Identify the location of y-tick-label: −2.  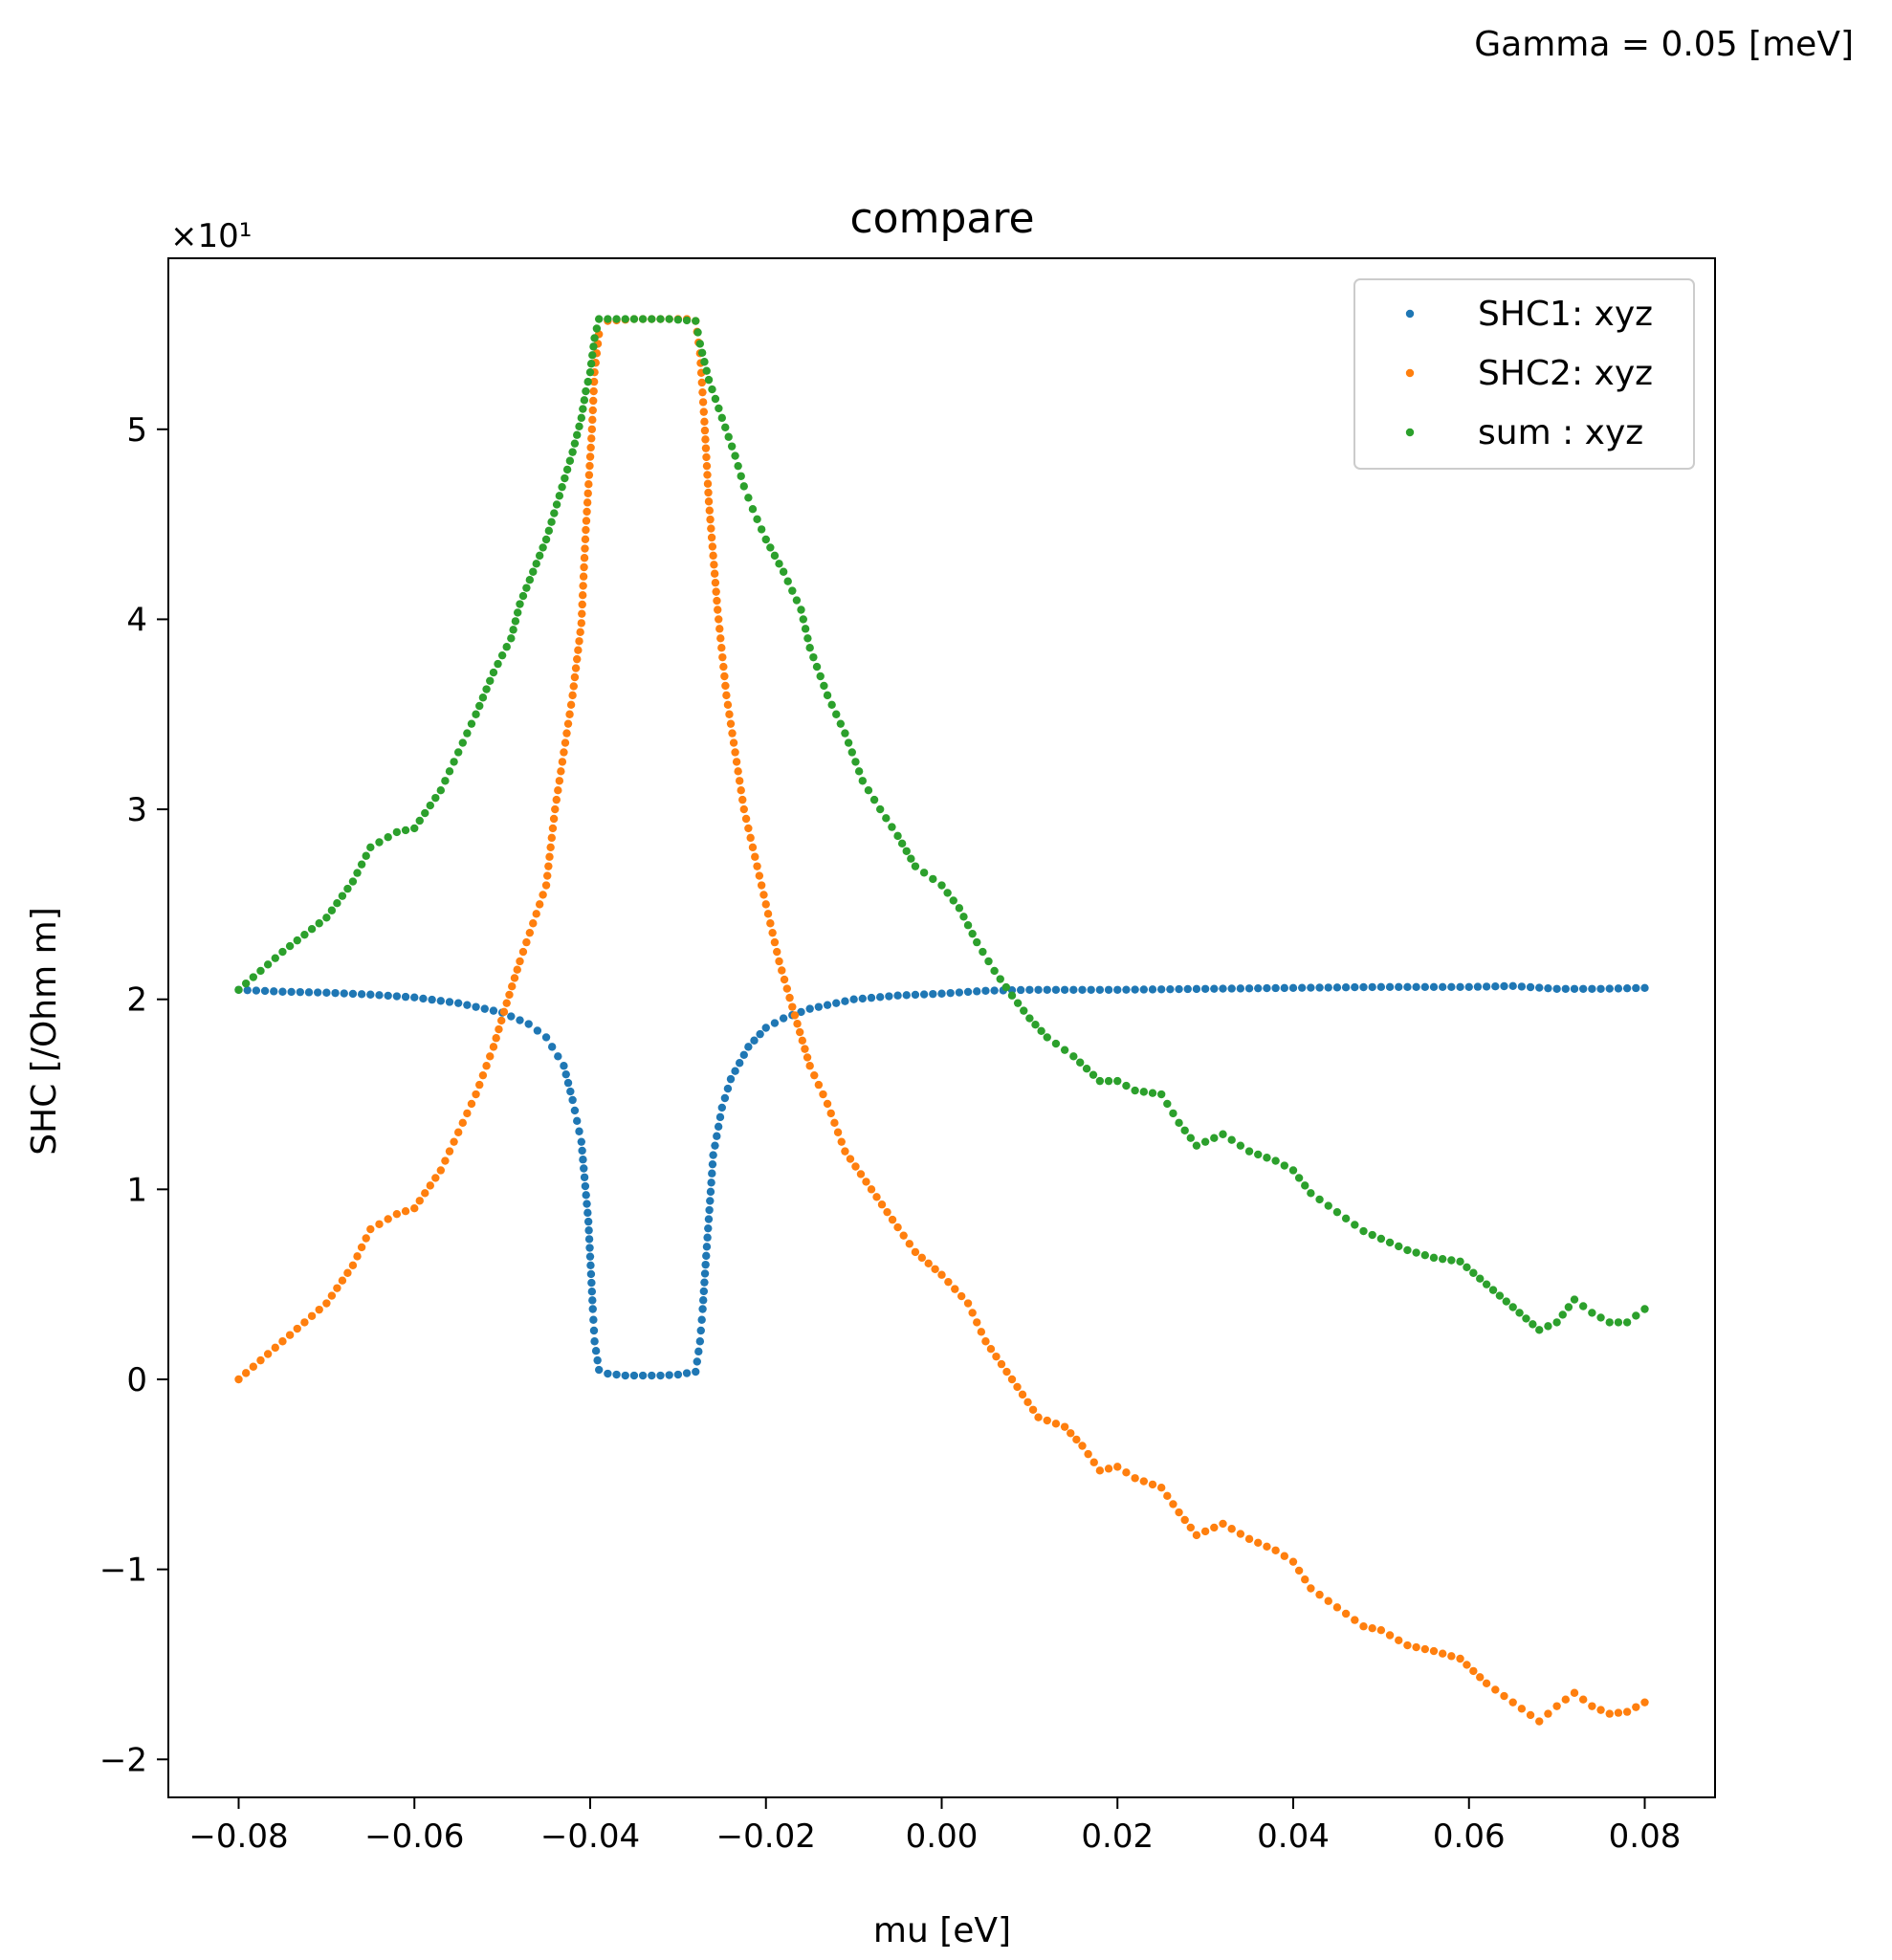
(123, 1760).